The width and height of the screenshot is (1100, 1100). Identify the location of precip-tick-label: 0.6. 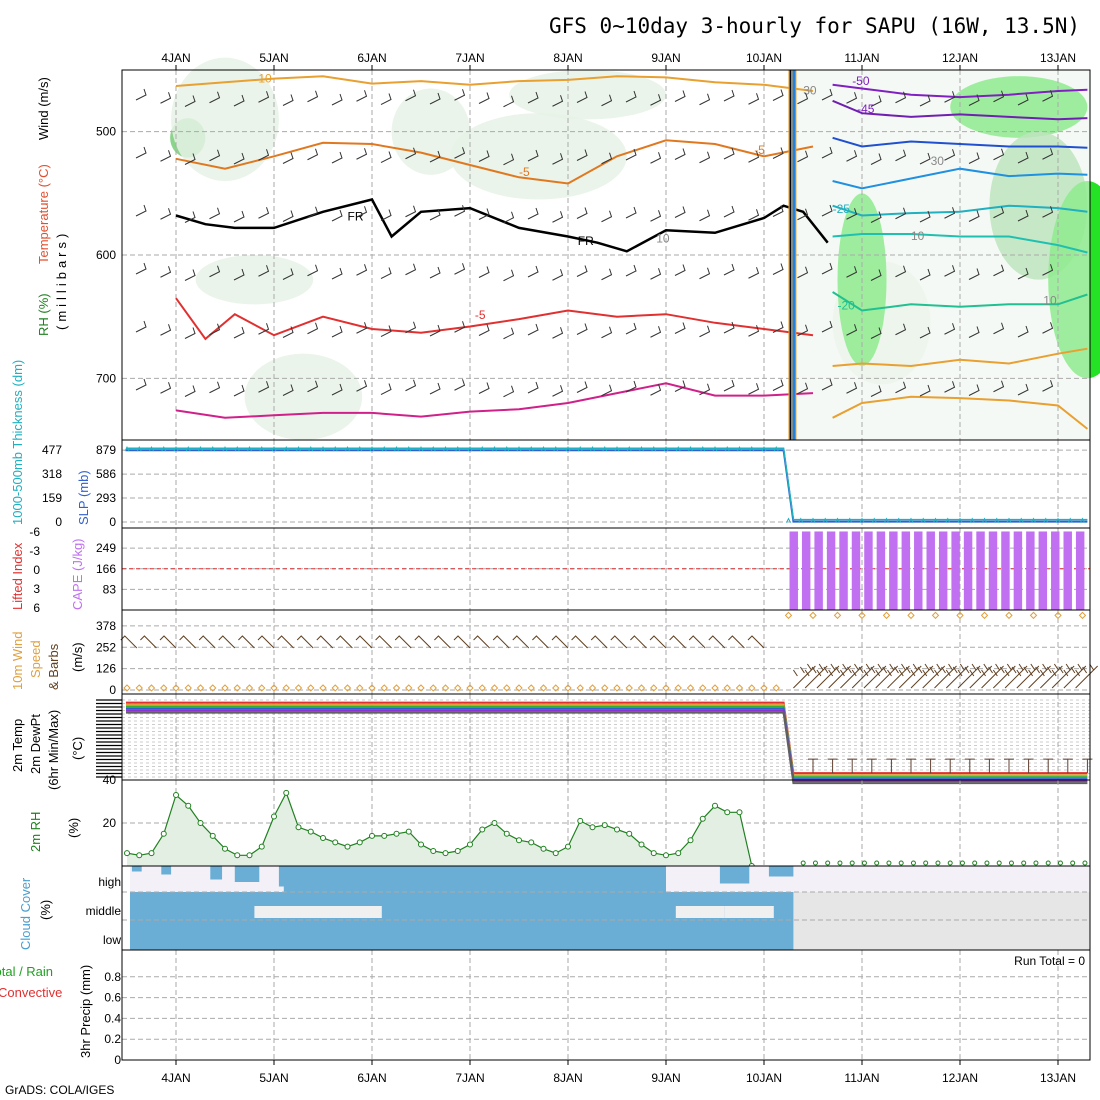
(112, 998).